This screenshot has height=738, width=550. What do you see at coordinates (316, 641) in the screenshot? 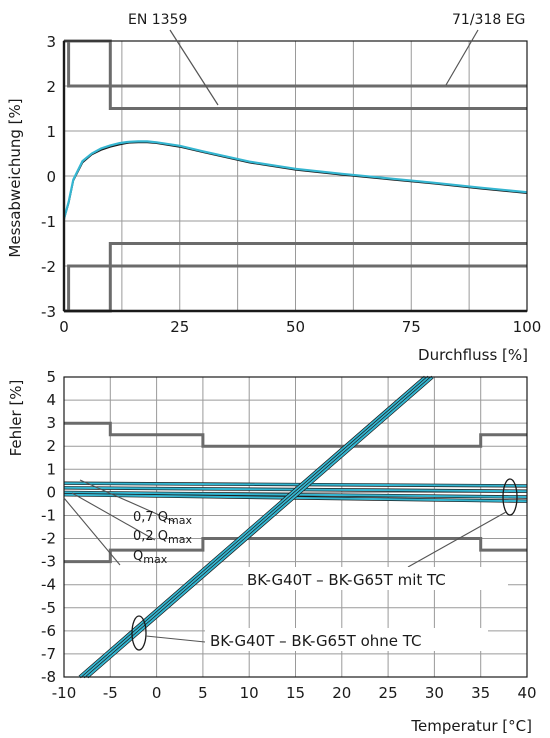
I see `ohne-tc-label: BK-G40T – BK-G65T ohne TC` at bounding box center [316, 641].